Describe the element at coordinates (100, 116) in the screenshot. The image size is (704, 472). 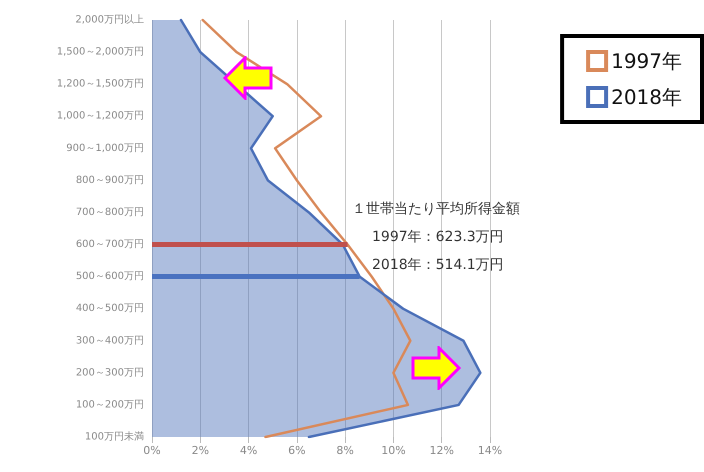
I see `y-tick-label: 1,000～1,200万円` at that location.